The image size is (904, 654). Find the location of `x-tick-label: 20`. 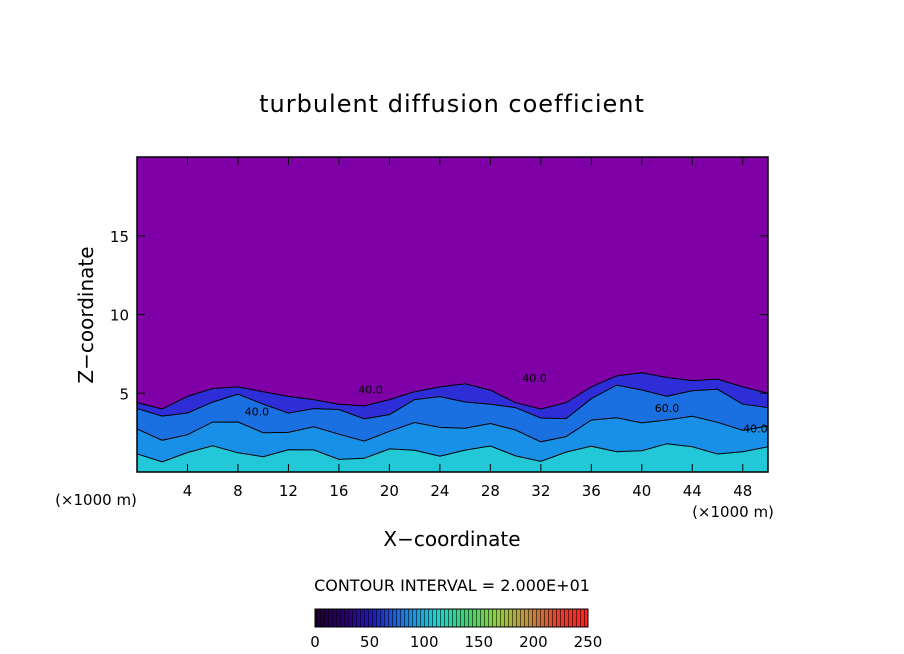

x-tick-label: 20 is located at coordinates (389, 491).